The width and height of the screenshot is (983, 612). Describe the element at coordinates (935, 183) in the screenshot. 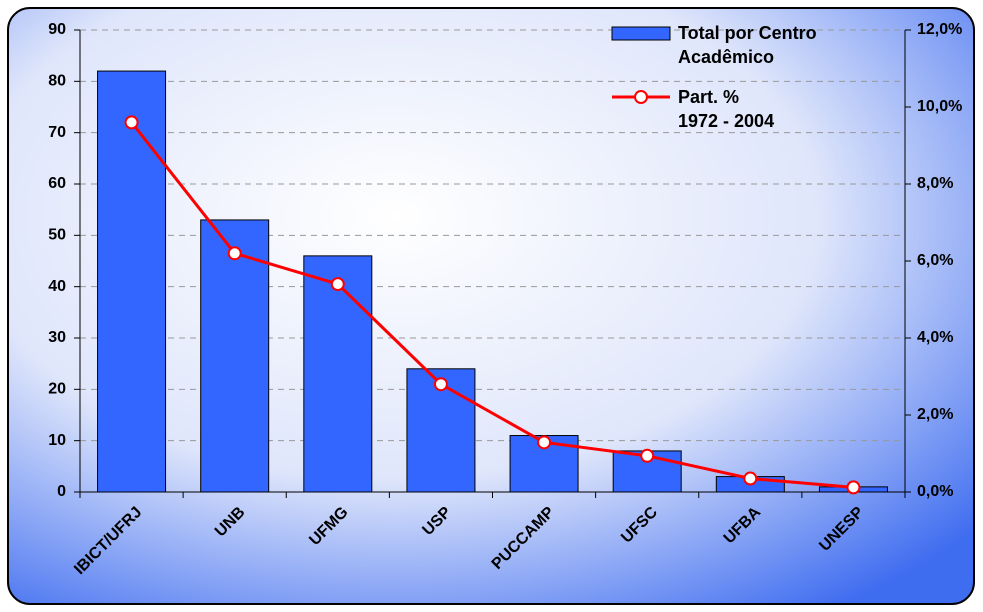

I see `y2-tick-label: 8,0%` at that location.